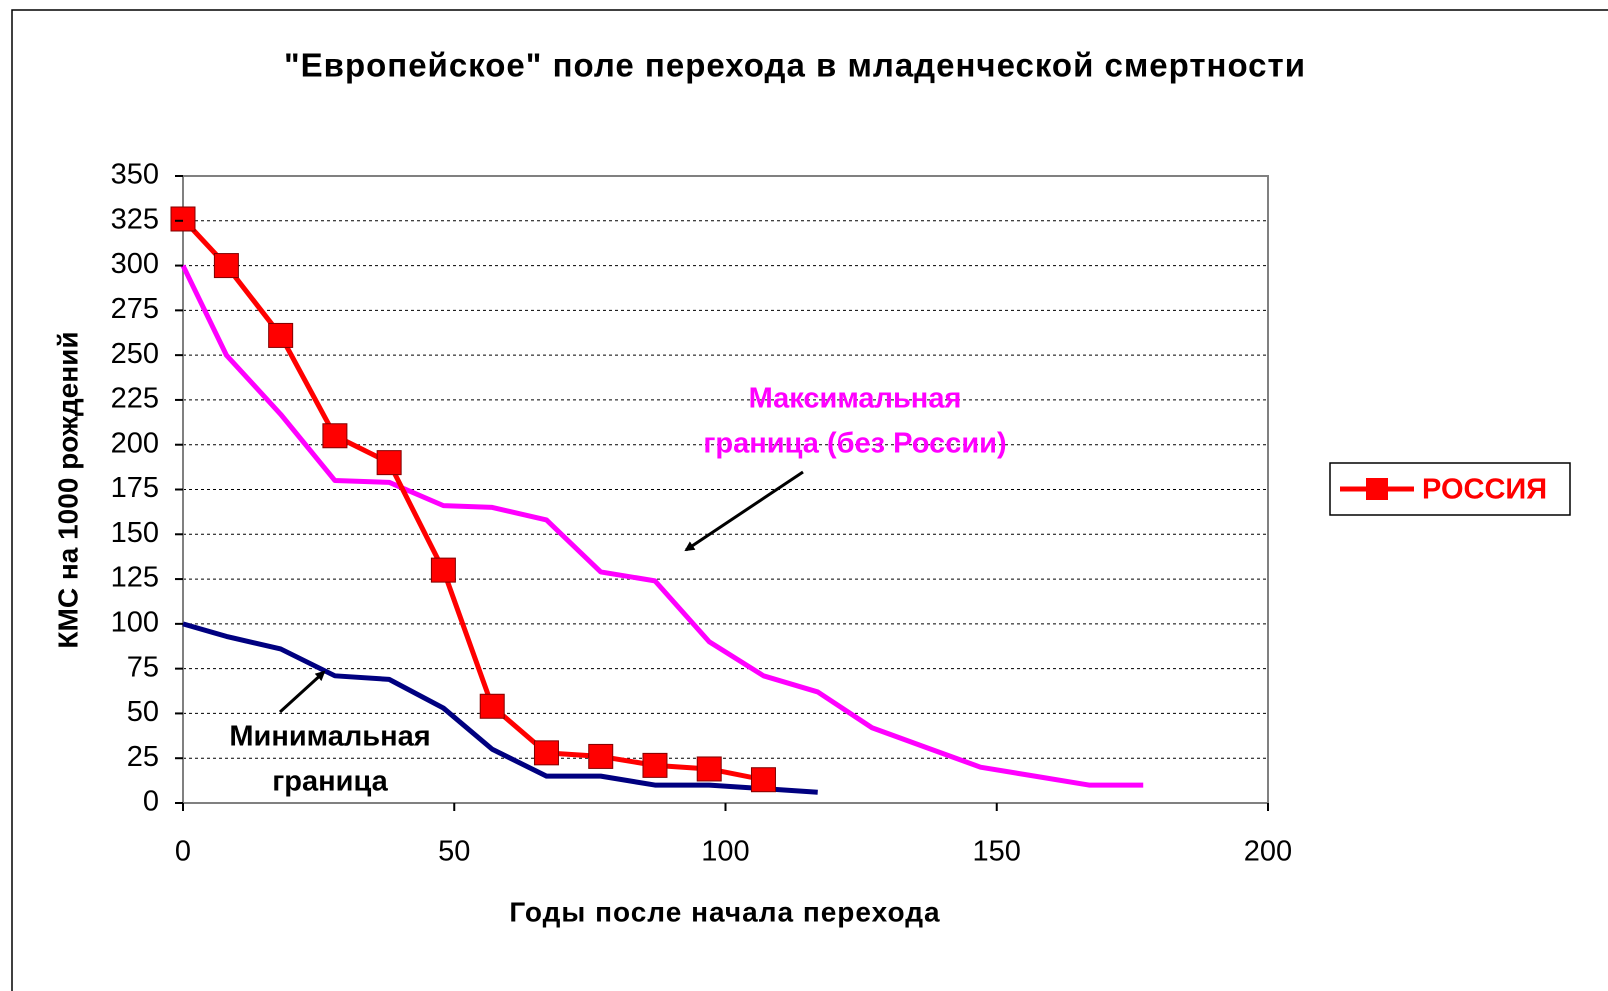  What do you see at coordinates (143, 757) in the screenshot?
I see `y-tick-label: 25` at bounding box center [143, 757].